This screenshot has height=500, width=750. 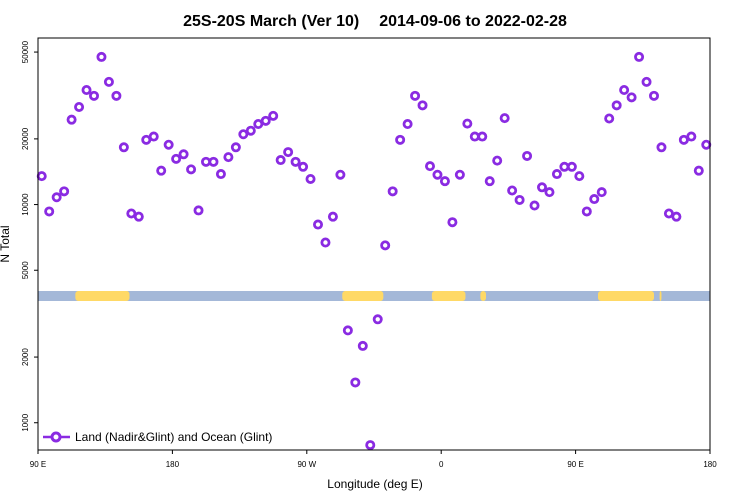 I want to click on x-tick-label: 90 W, so click(x=306, y=464).